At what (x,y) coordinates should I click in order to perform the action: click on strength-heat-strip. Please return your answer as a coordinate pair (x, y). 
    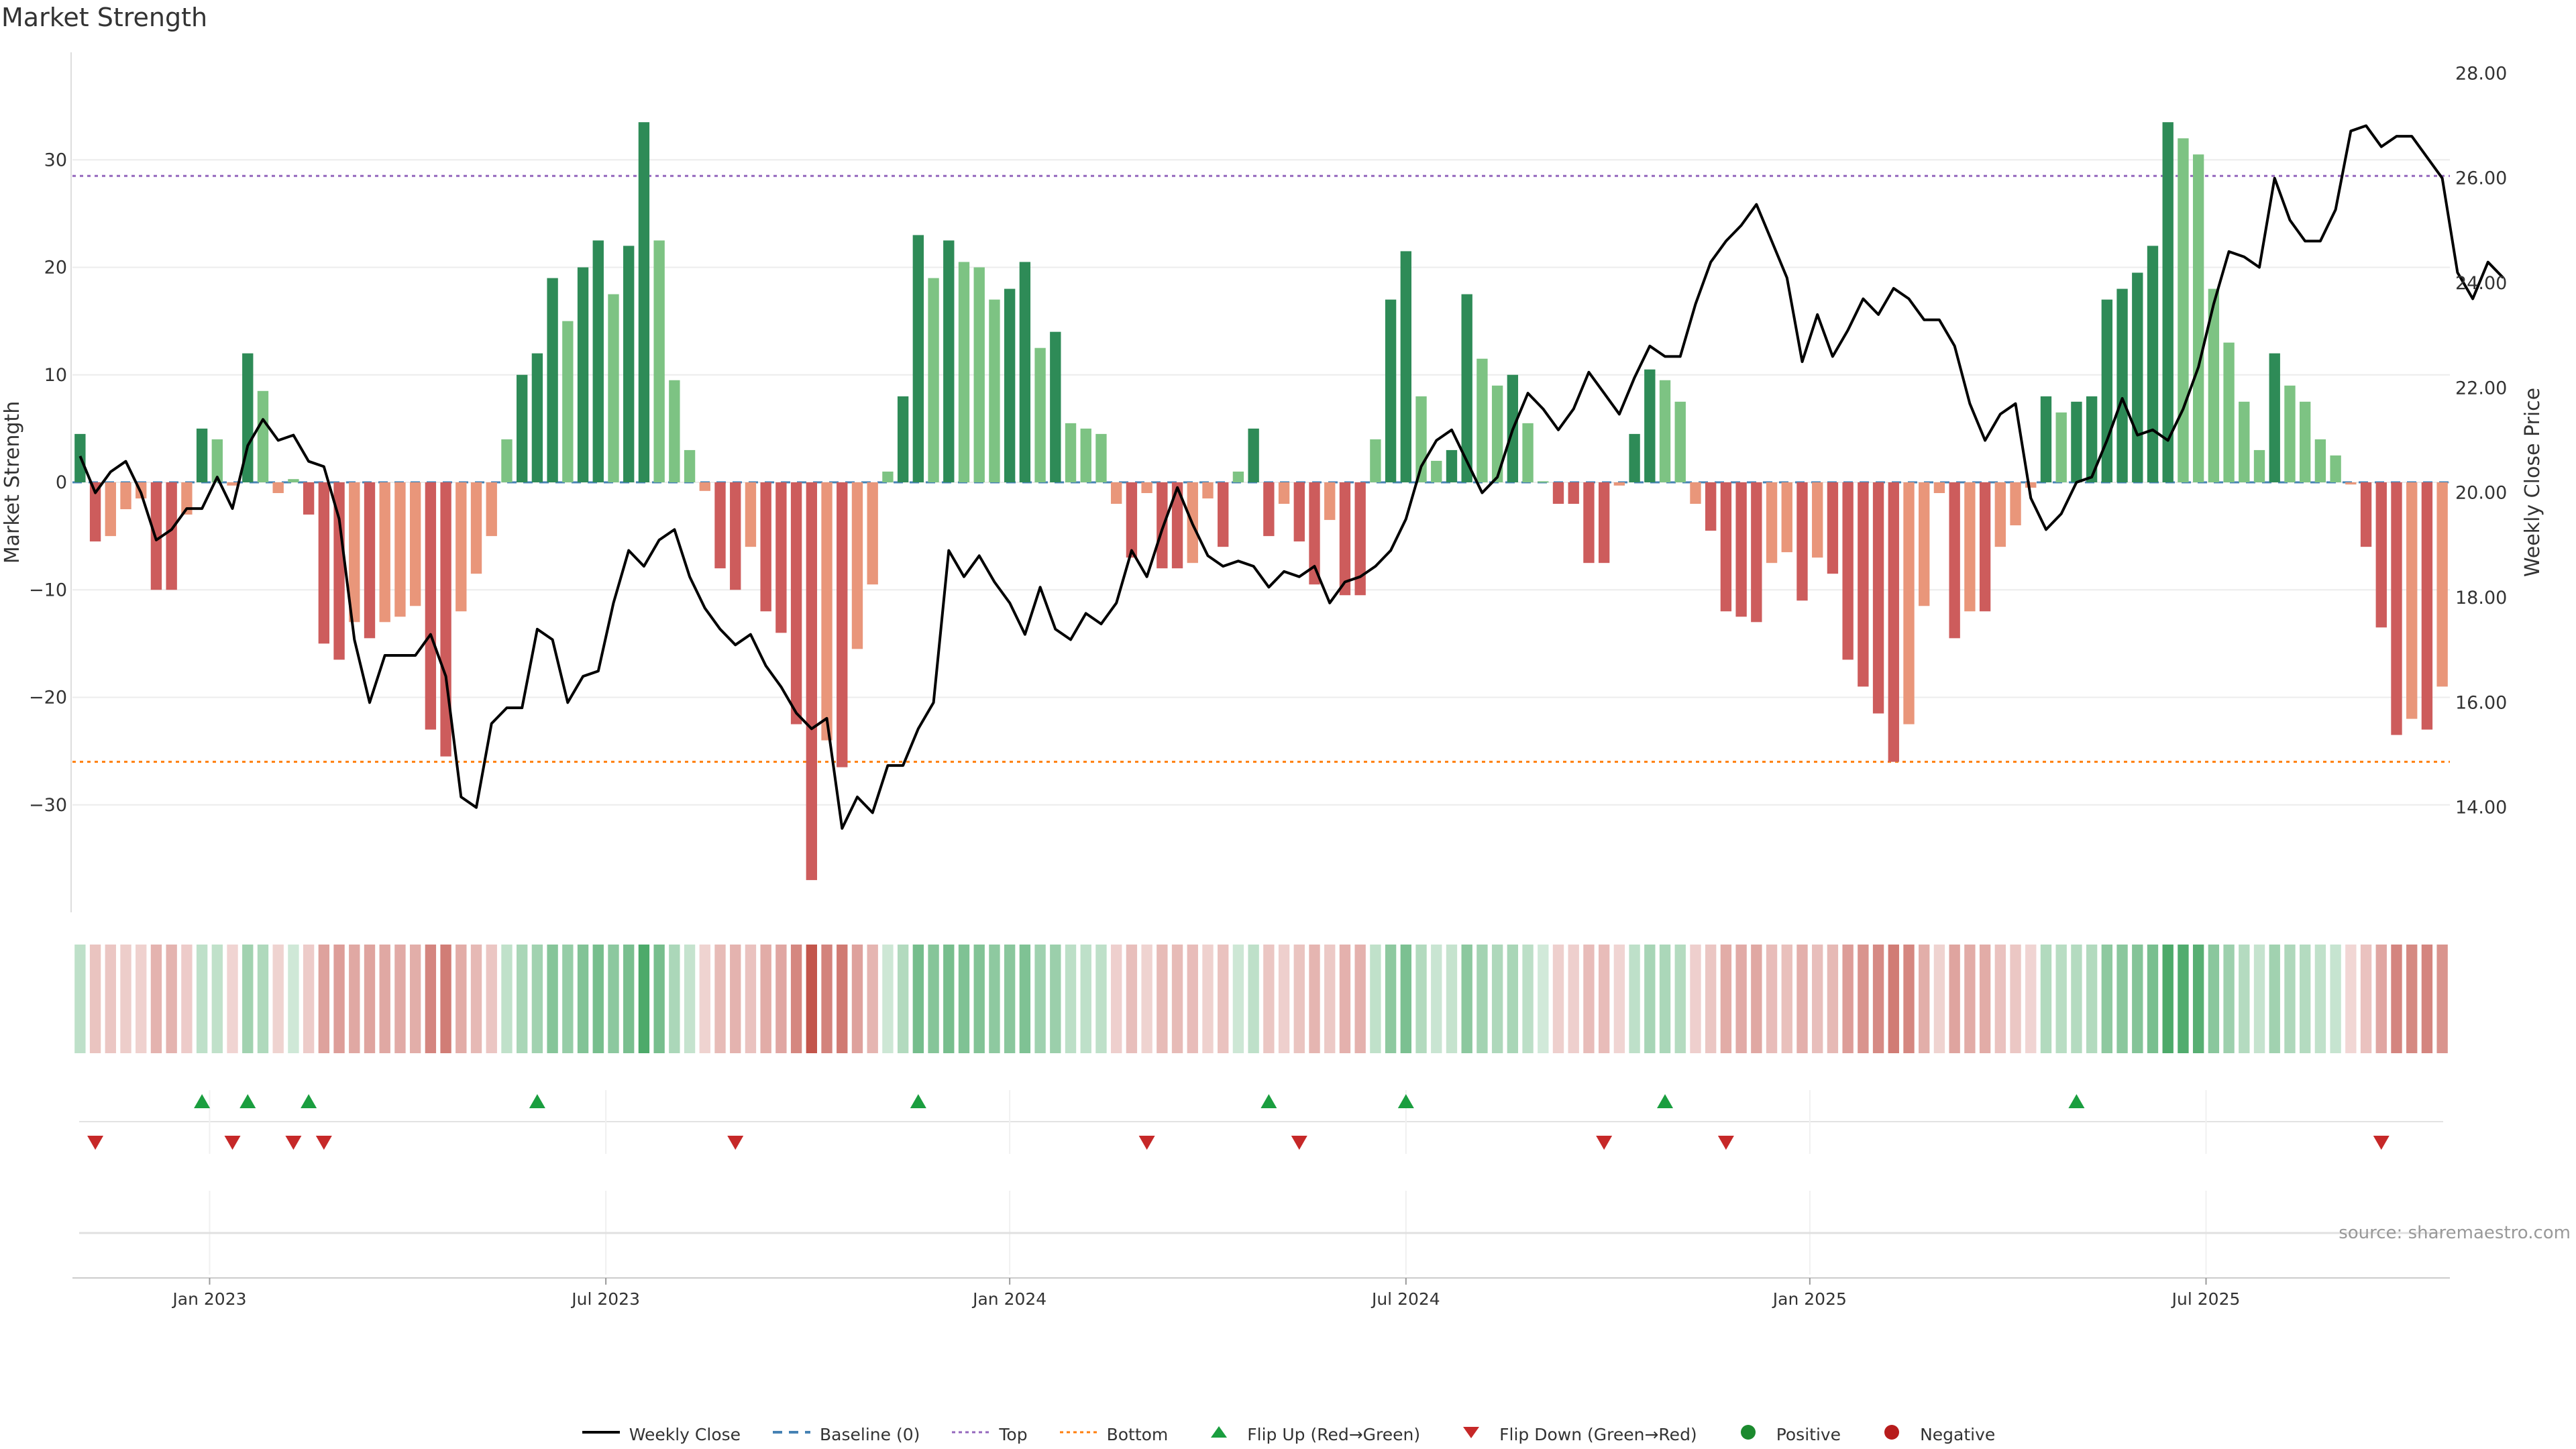
    Looking at the image, I should click on (1261, 999).